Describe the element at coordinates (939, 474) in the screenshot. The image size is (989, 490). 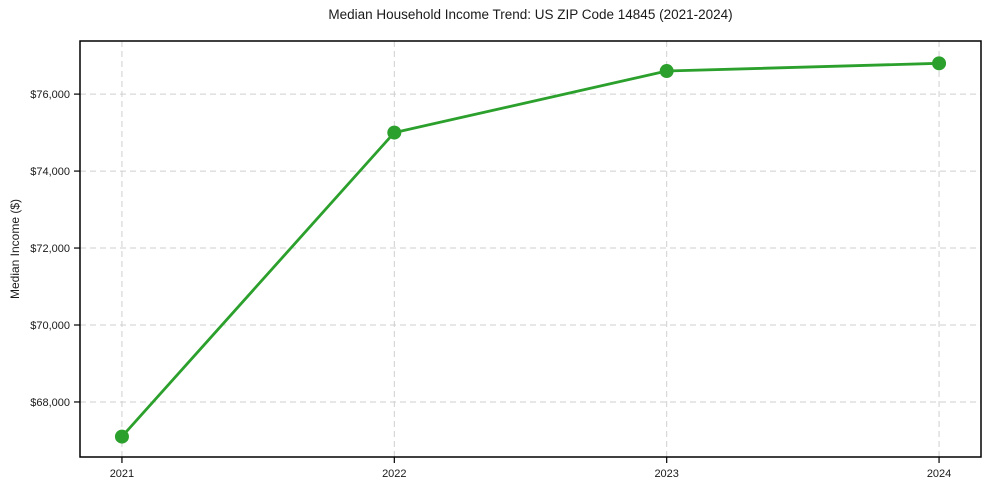
I see `x-tick-label: 2024` at that location.